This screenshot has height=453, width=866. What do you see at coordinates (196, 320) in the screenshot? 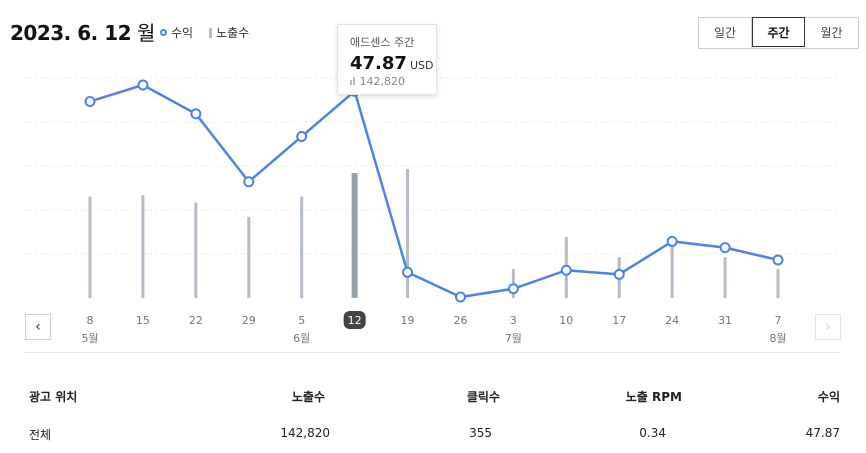
I see `x-tick-label: 22` at bounding box center [196, 320].